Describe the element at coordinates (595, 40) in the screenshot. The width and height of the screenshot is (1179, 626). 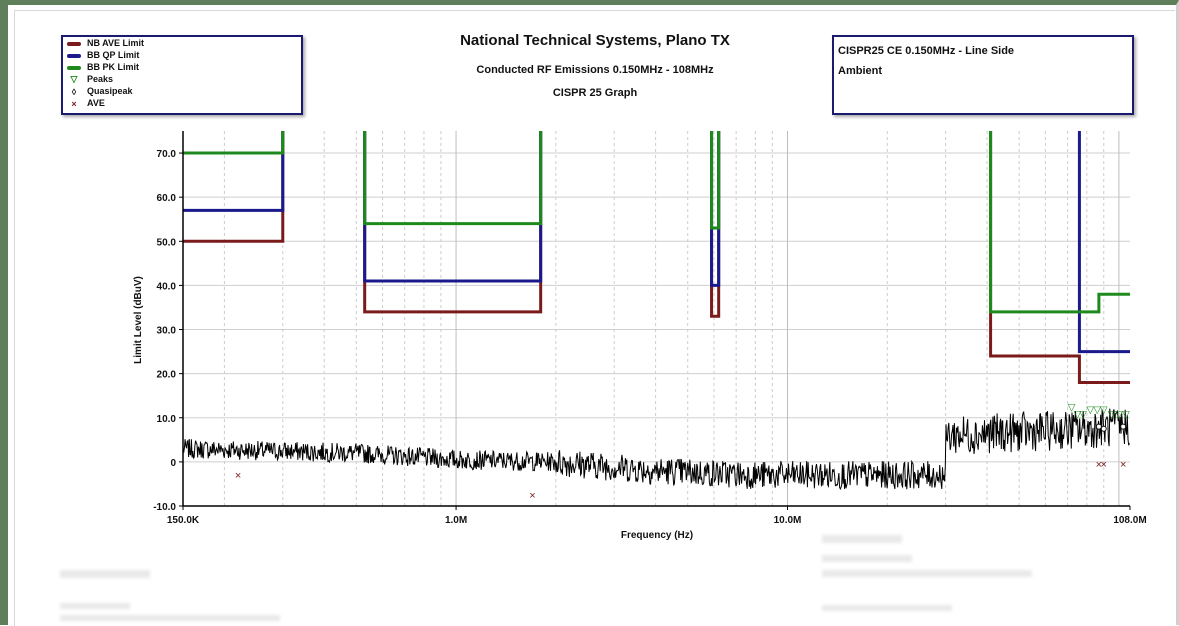
I see `chart-title: National Technical Systems, Plano TX` at that location.